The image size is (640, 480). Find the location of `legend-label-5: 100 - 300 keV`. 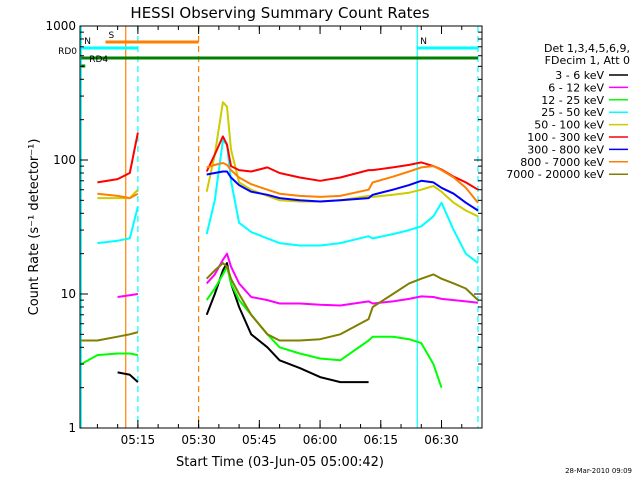

legend-label-5: 100 - 300 keV is located at coordinates (565, 137).